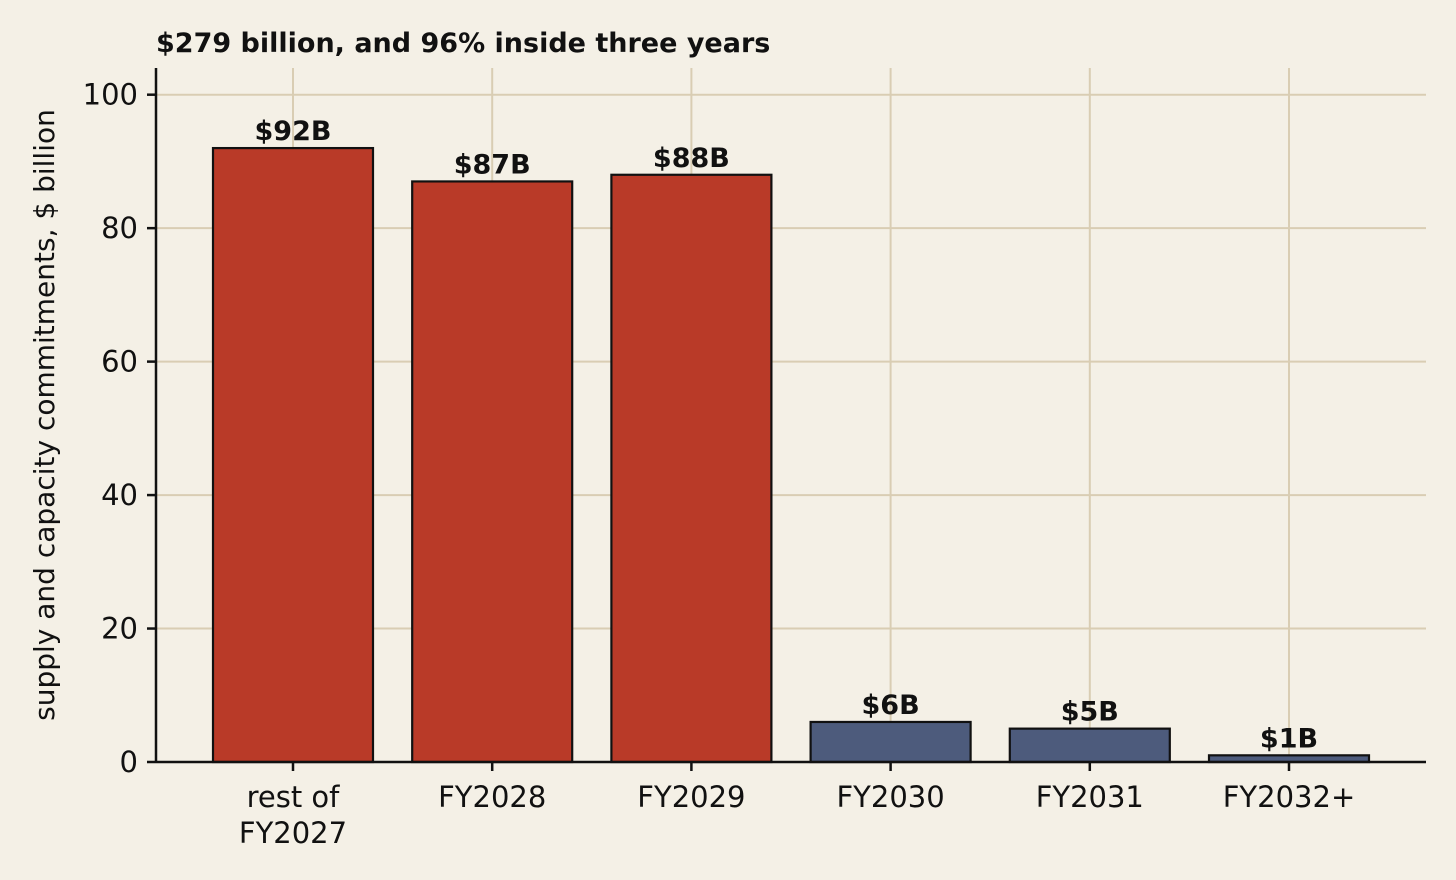 The image size is (1456, 880). I want to click on data-label: $6B, so click(891, 705).